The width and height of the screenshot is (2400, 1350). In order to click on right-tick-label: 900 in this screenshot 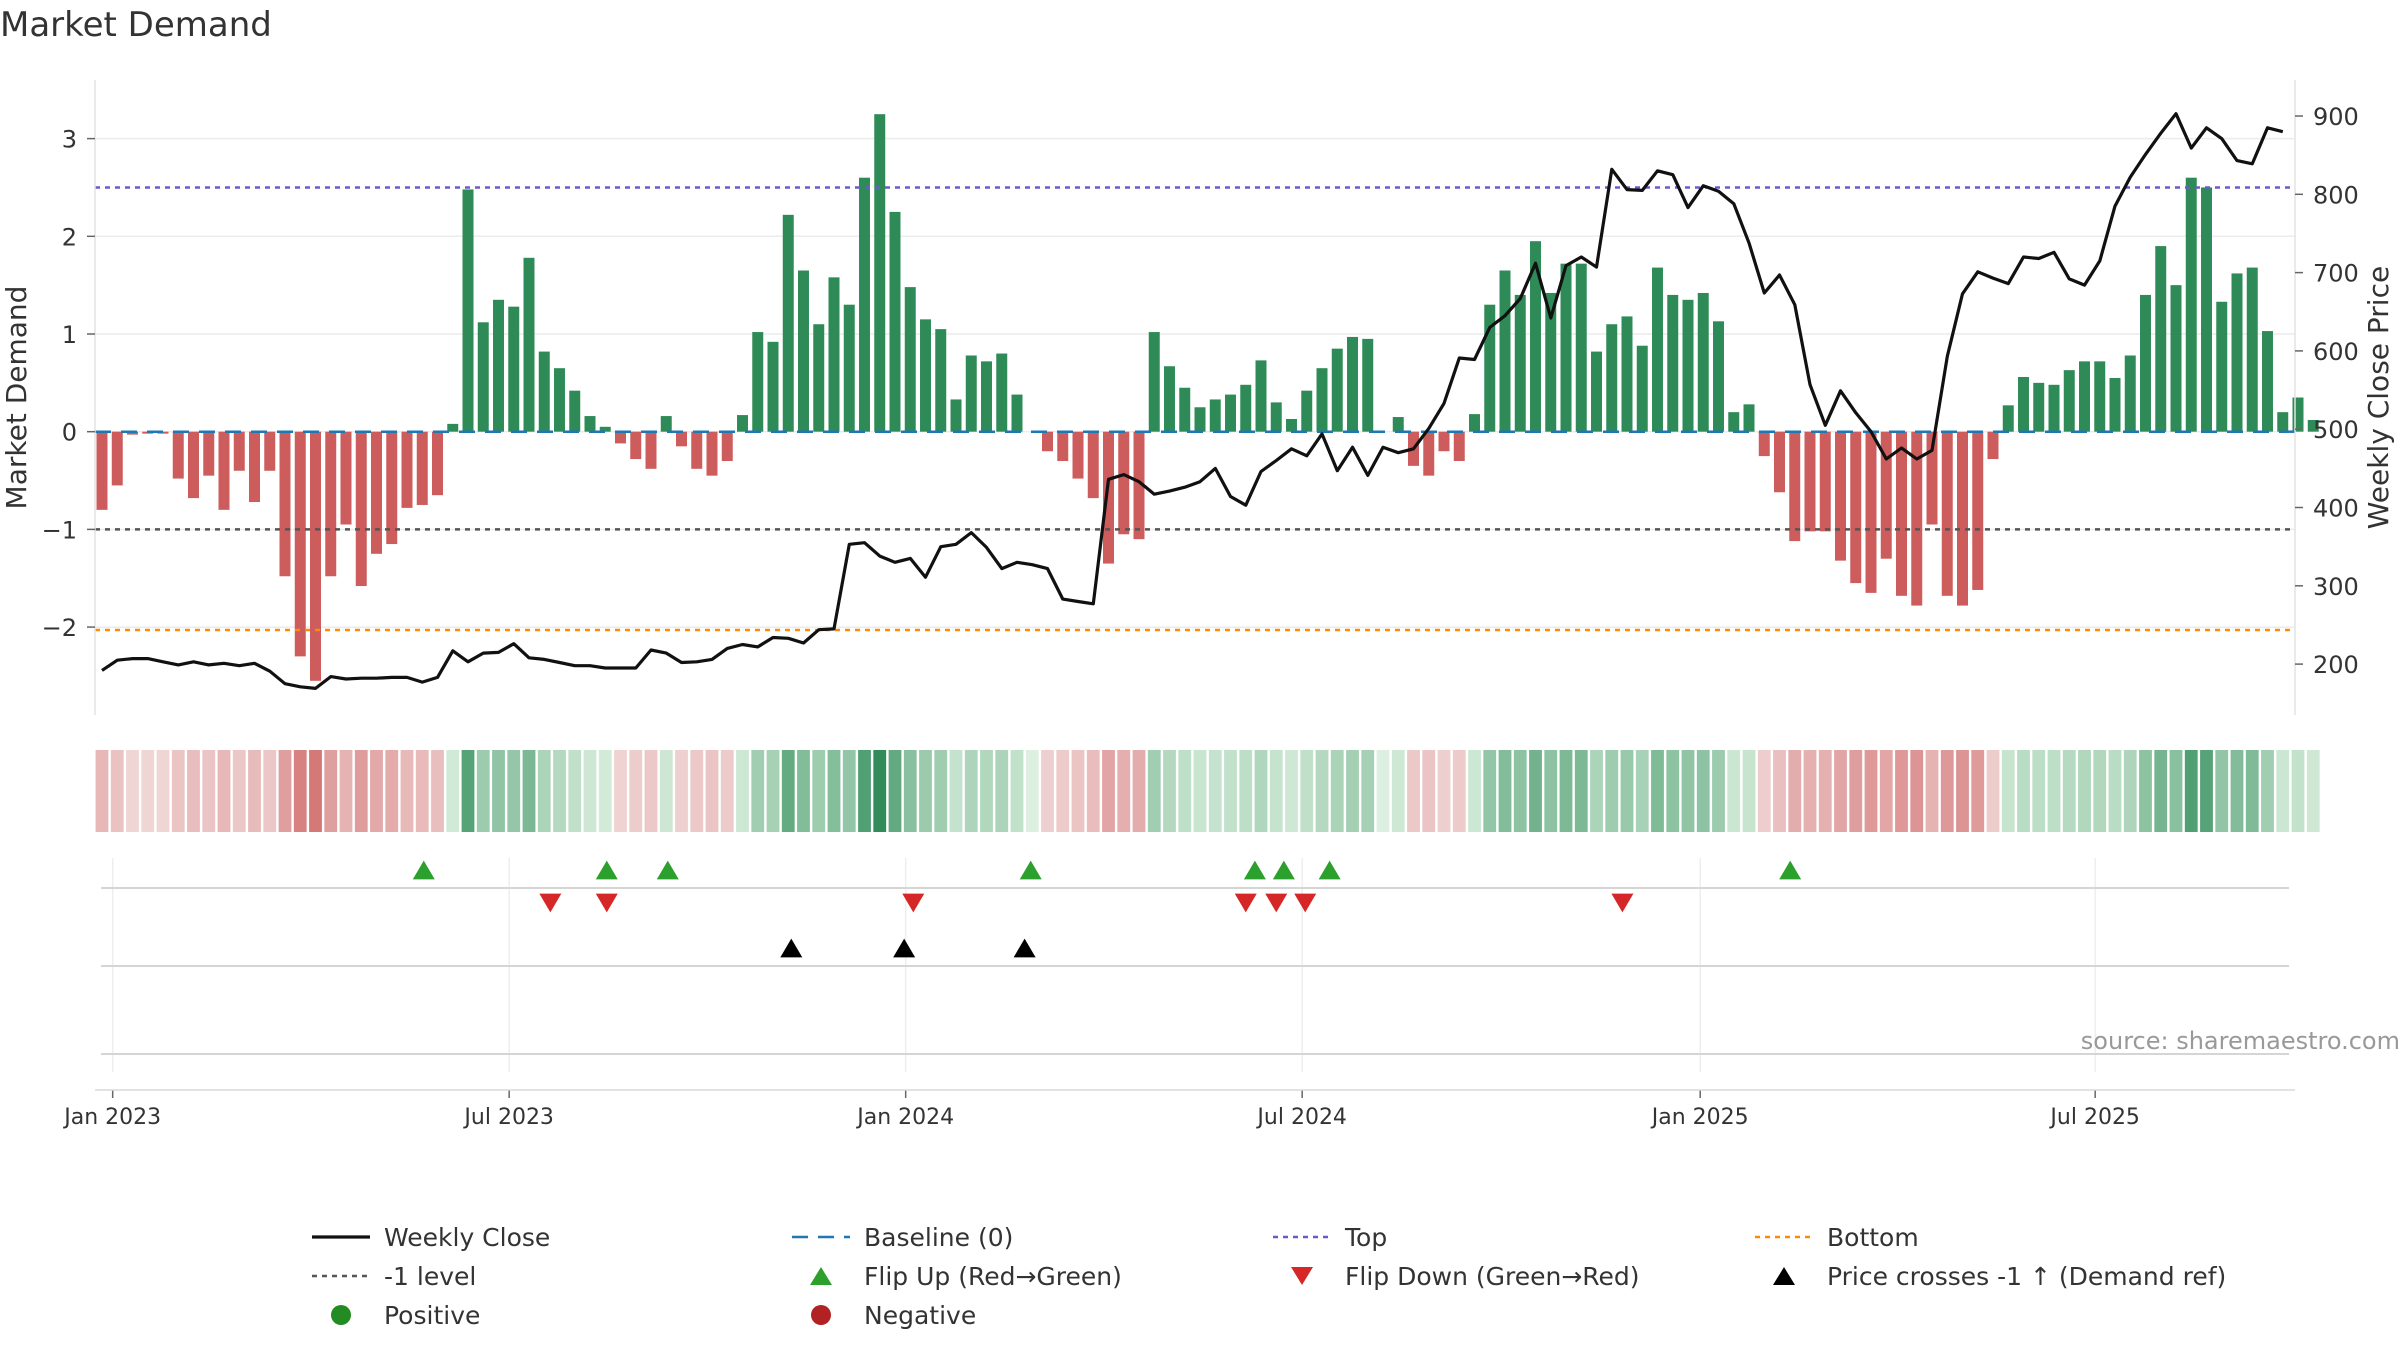, I will do `click(2336, 117)`.